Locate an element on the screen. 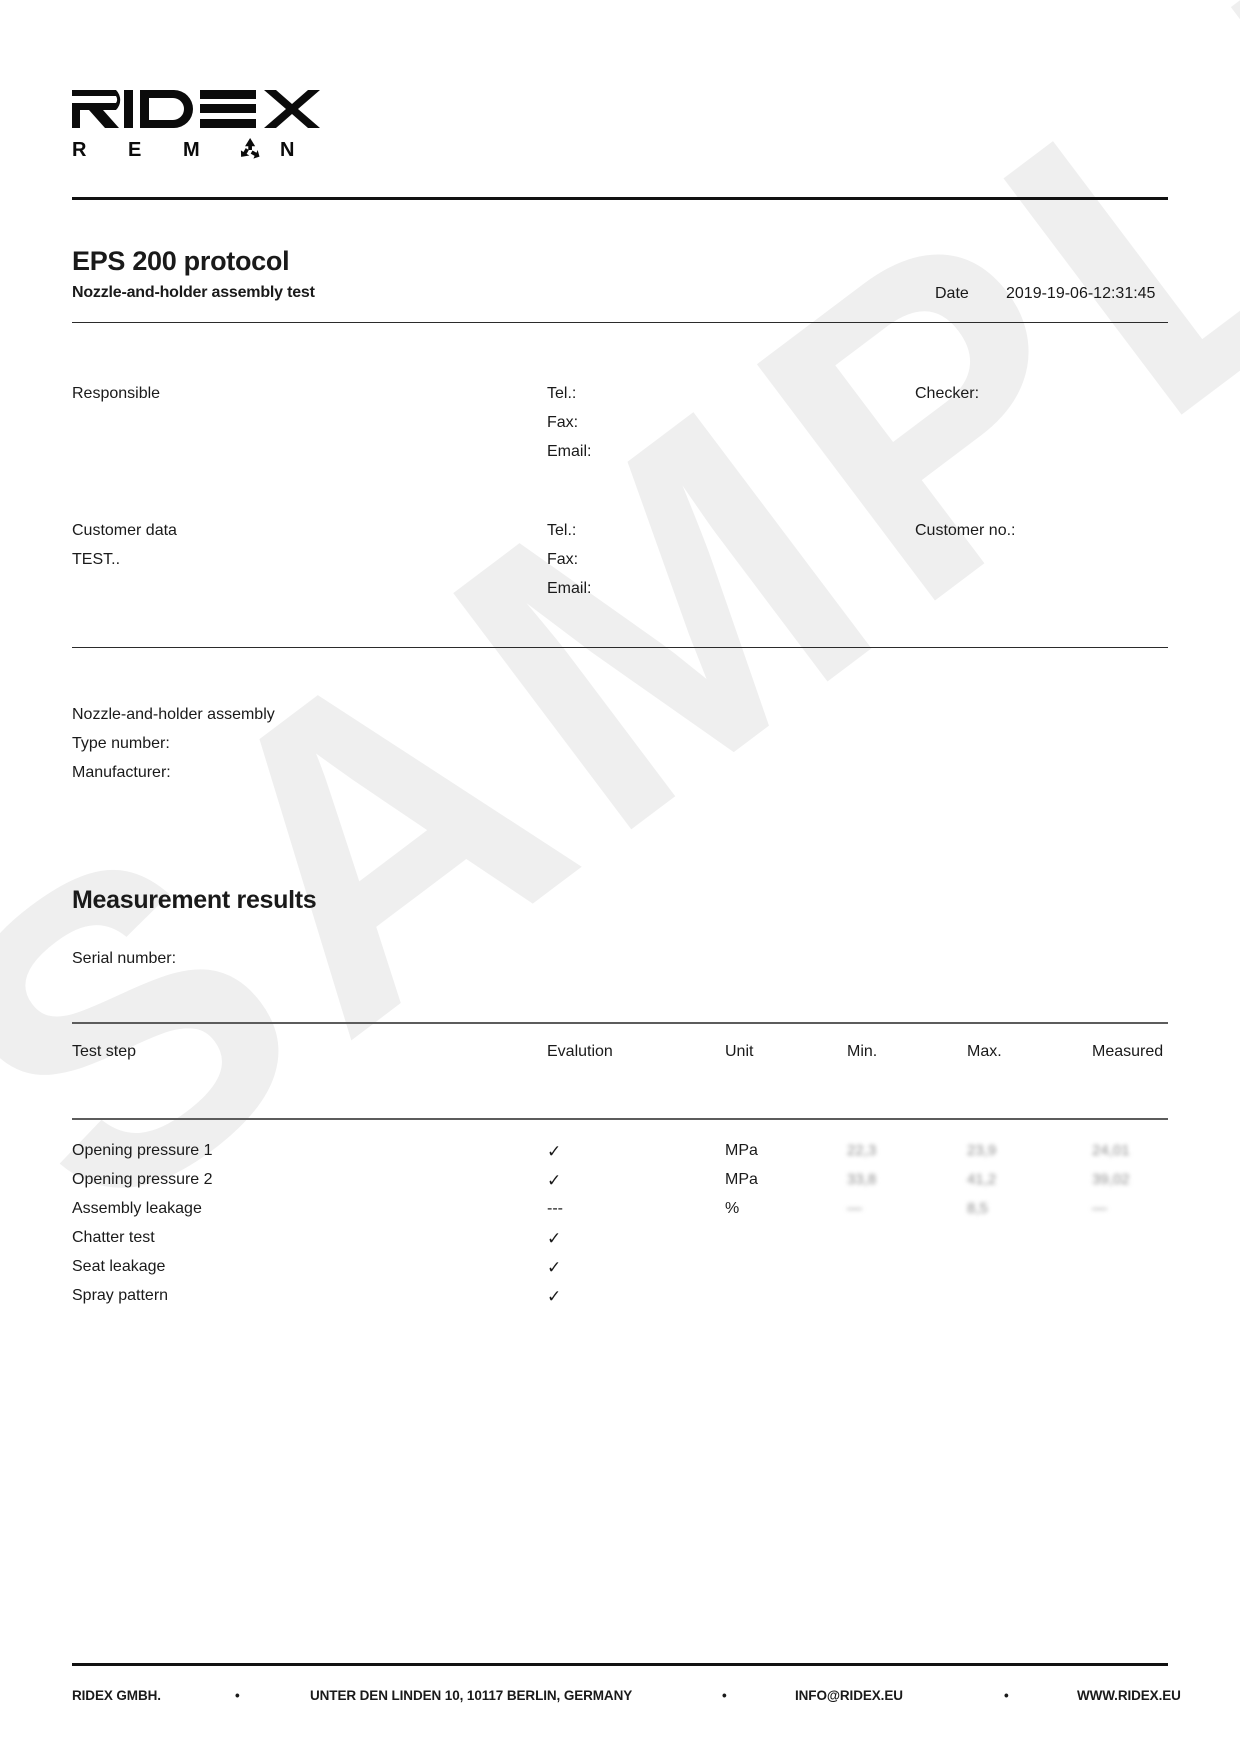  contact-divider is located at coordinates (620, 648).